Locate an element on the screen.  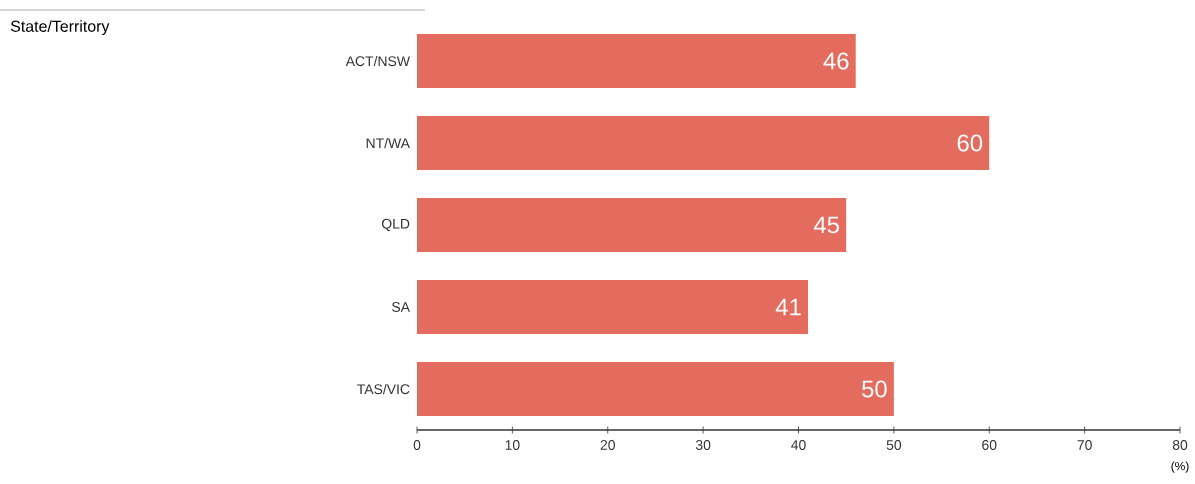
y-tick-label: SA is located at coordinates (401, 307).